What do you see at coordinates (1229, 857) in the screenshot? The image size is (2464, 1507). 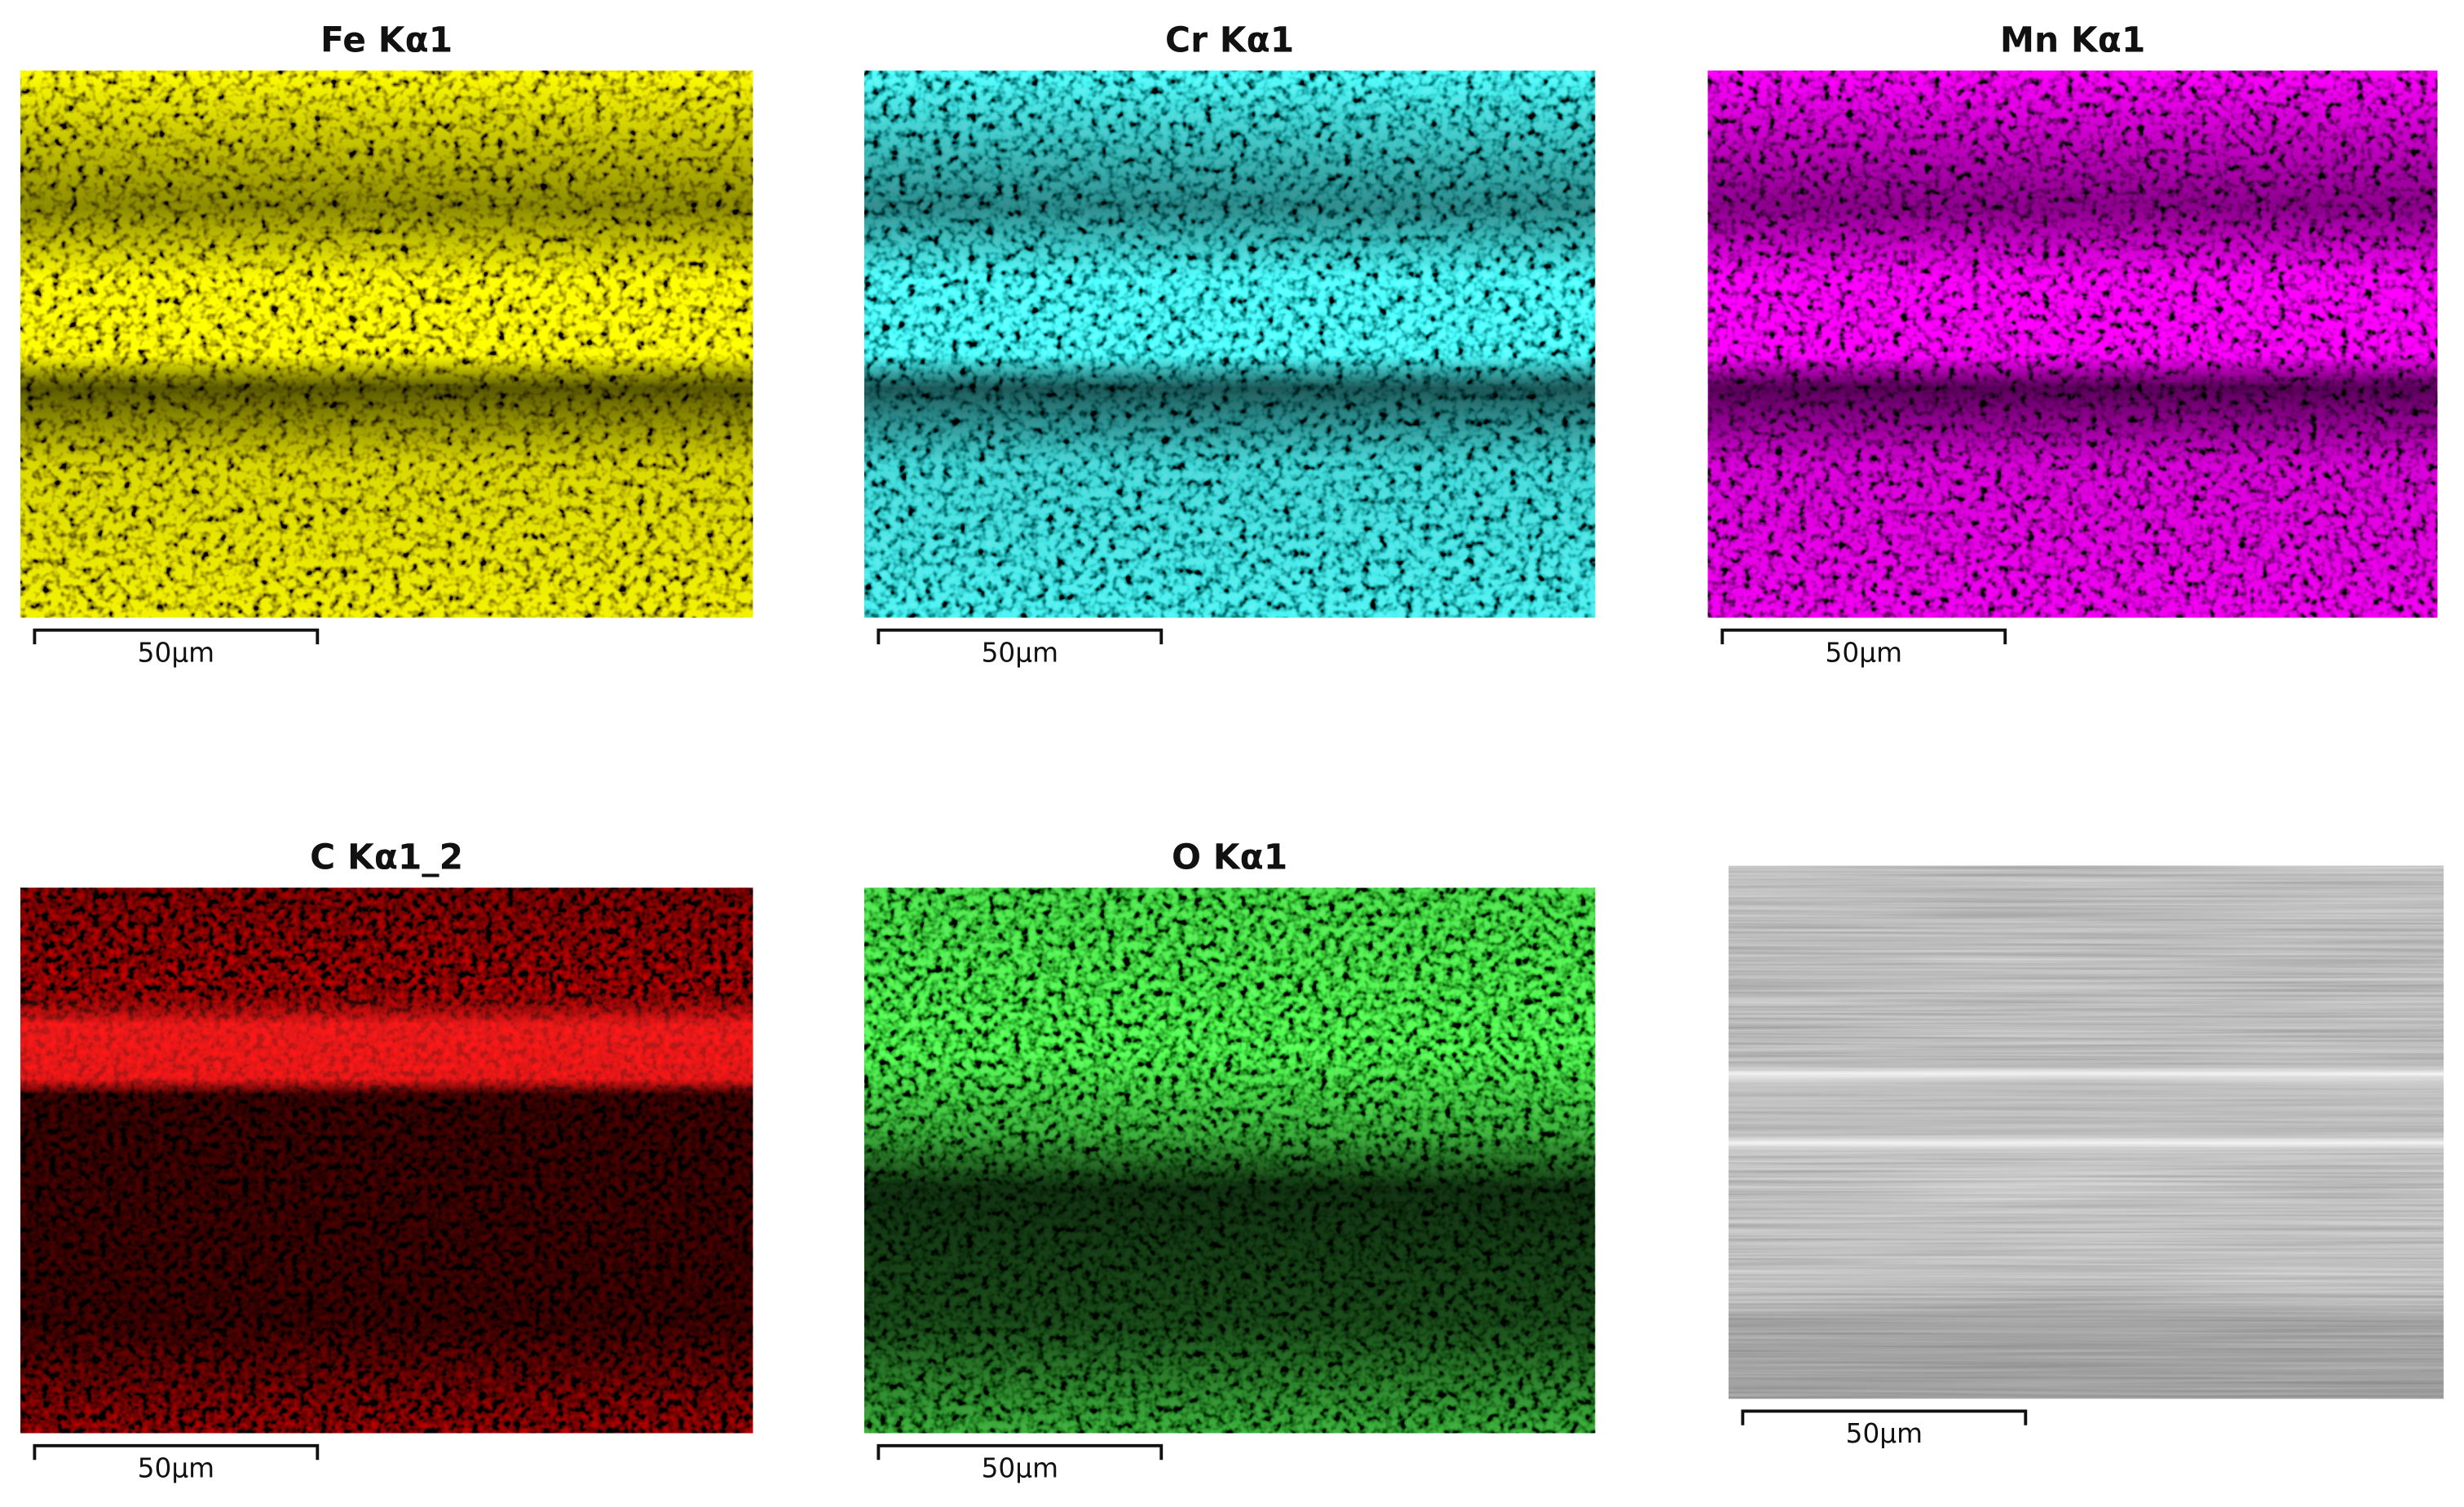 I see `panel-title: O Kα1` at bounding box center [1229, 857].